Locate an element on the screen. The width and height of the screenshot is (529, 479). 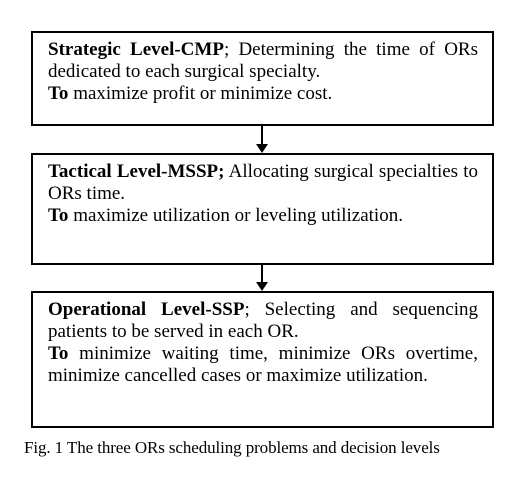
tactical-objective-prefix: To is located at coordinates (58, 215).